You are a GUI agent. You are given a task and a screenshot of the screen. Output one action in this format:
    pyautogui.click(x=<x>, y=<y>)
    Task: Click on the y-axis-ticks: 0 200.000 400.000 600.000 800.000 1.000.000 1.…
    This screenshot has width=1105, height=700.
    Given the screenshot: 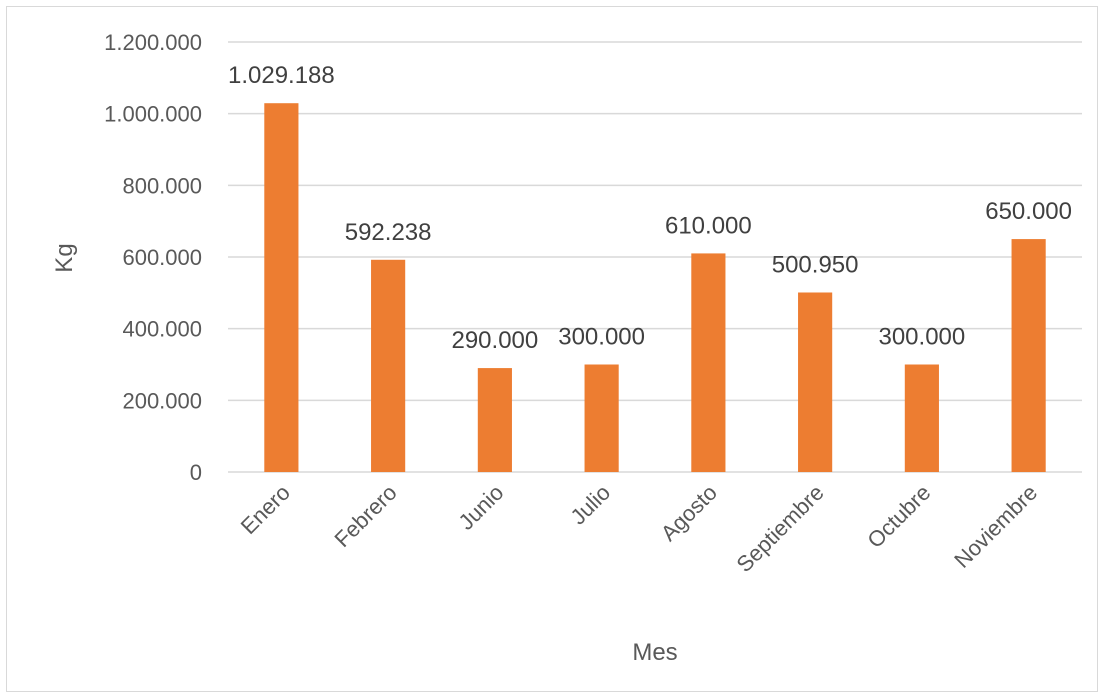 What is the action you would take?
    pyautogui.click(x=153, y=257)
    